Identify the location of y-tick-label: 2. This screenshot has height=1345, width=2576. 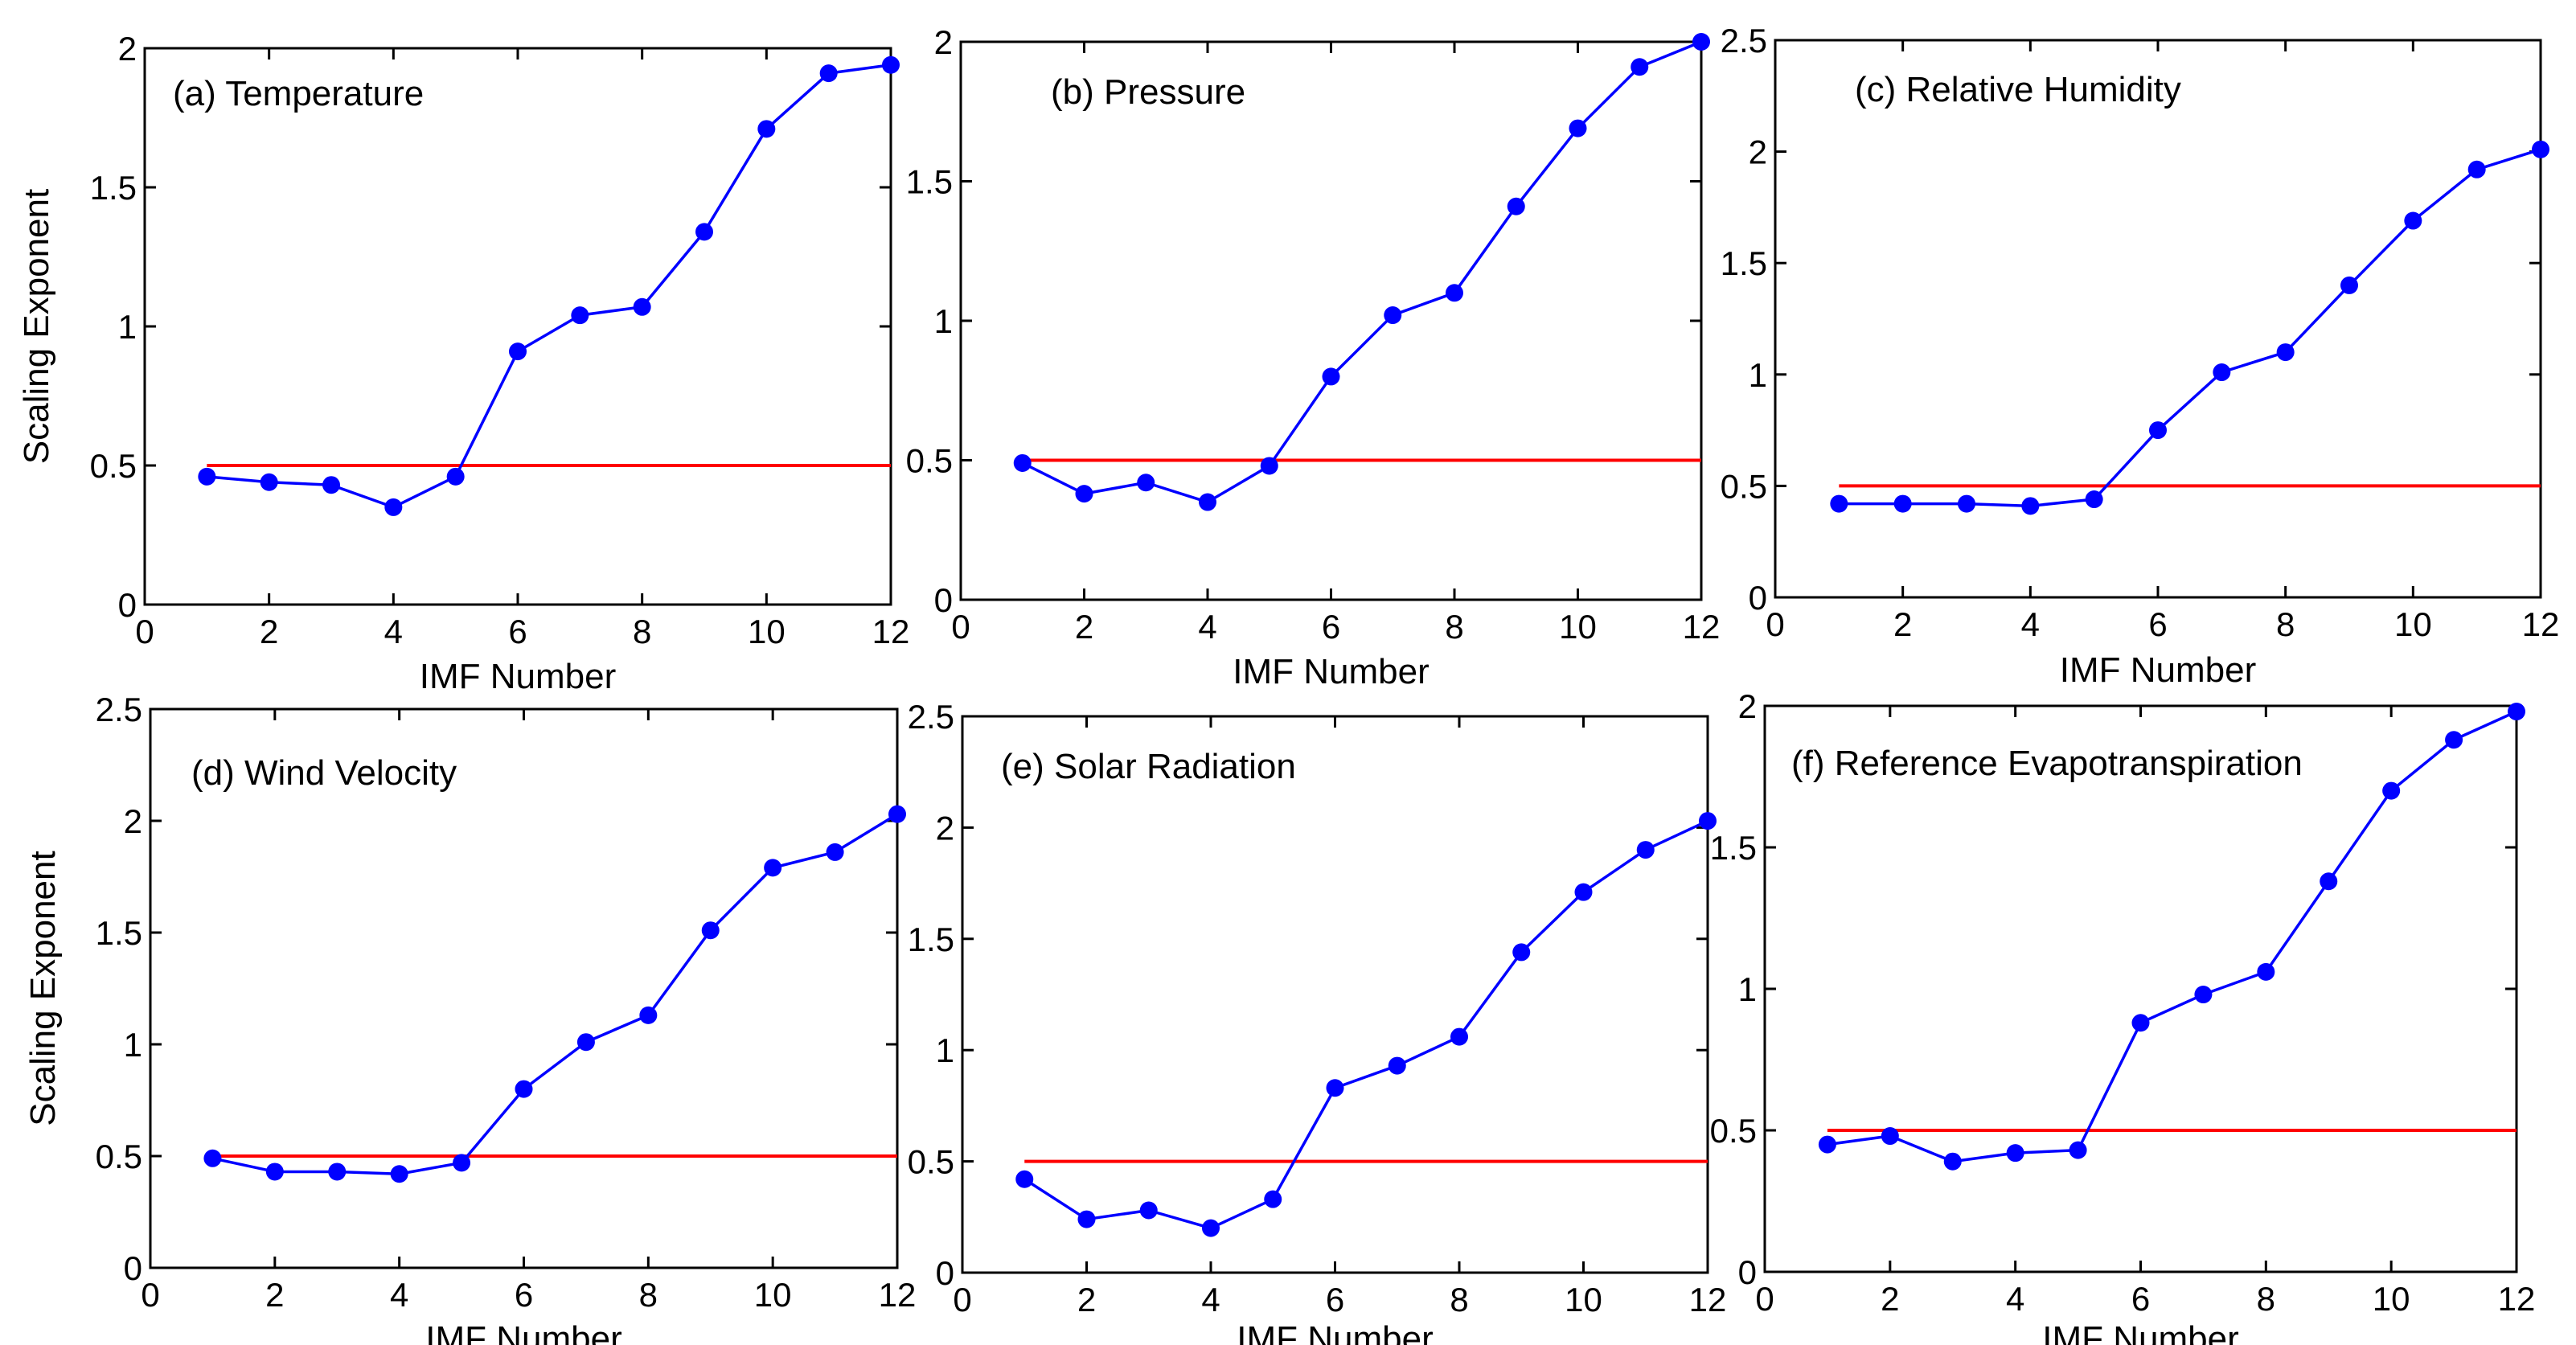
(133, 821).